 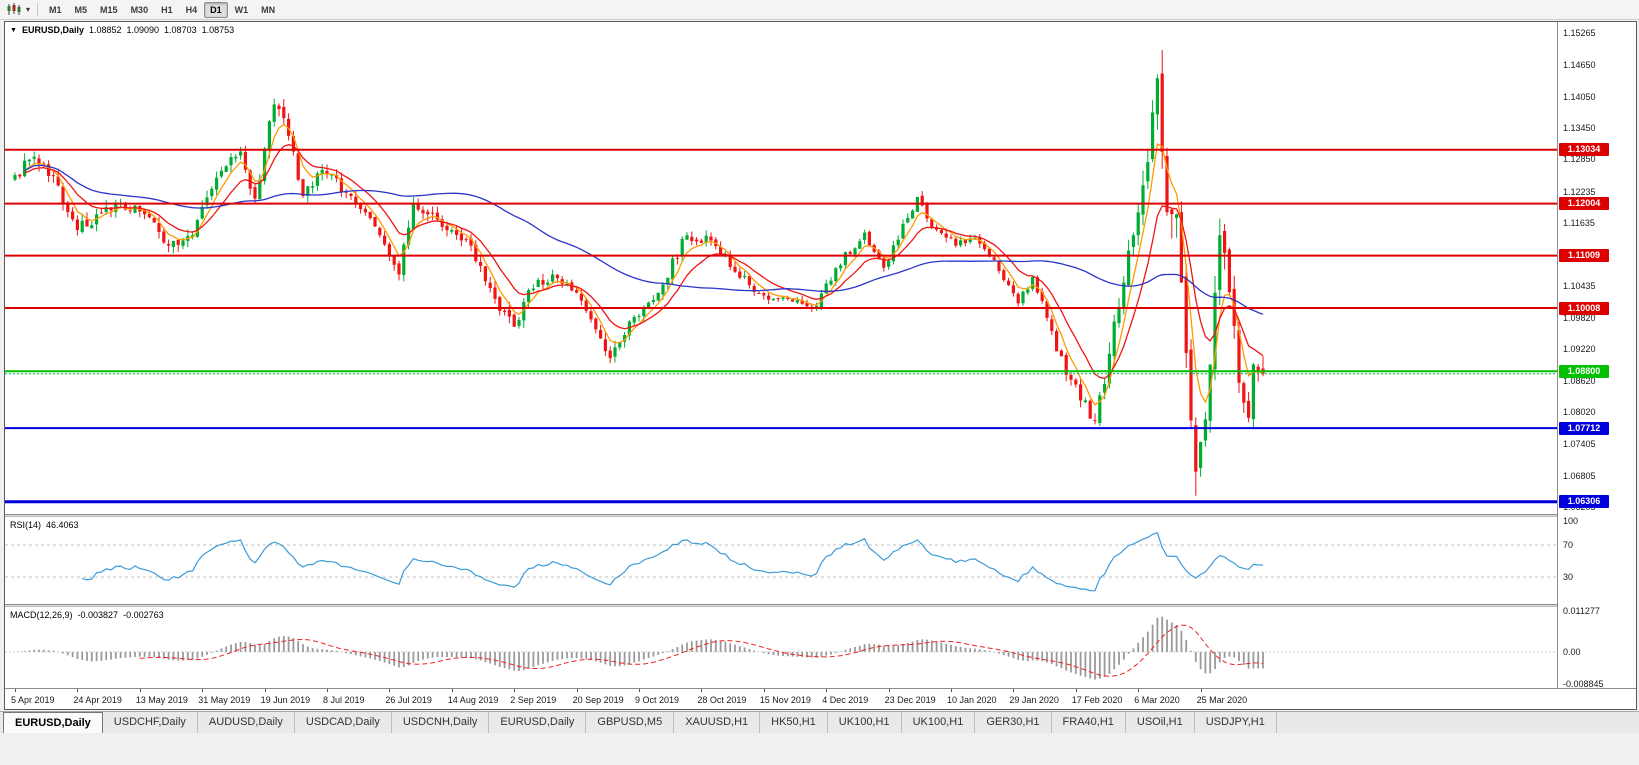 What do you see at coordinates (1579, 222) in the screenshot?
I see `price-axis-label: 1.11635` at bounding box center [1579, 222].